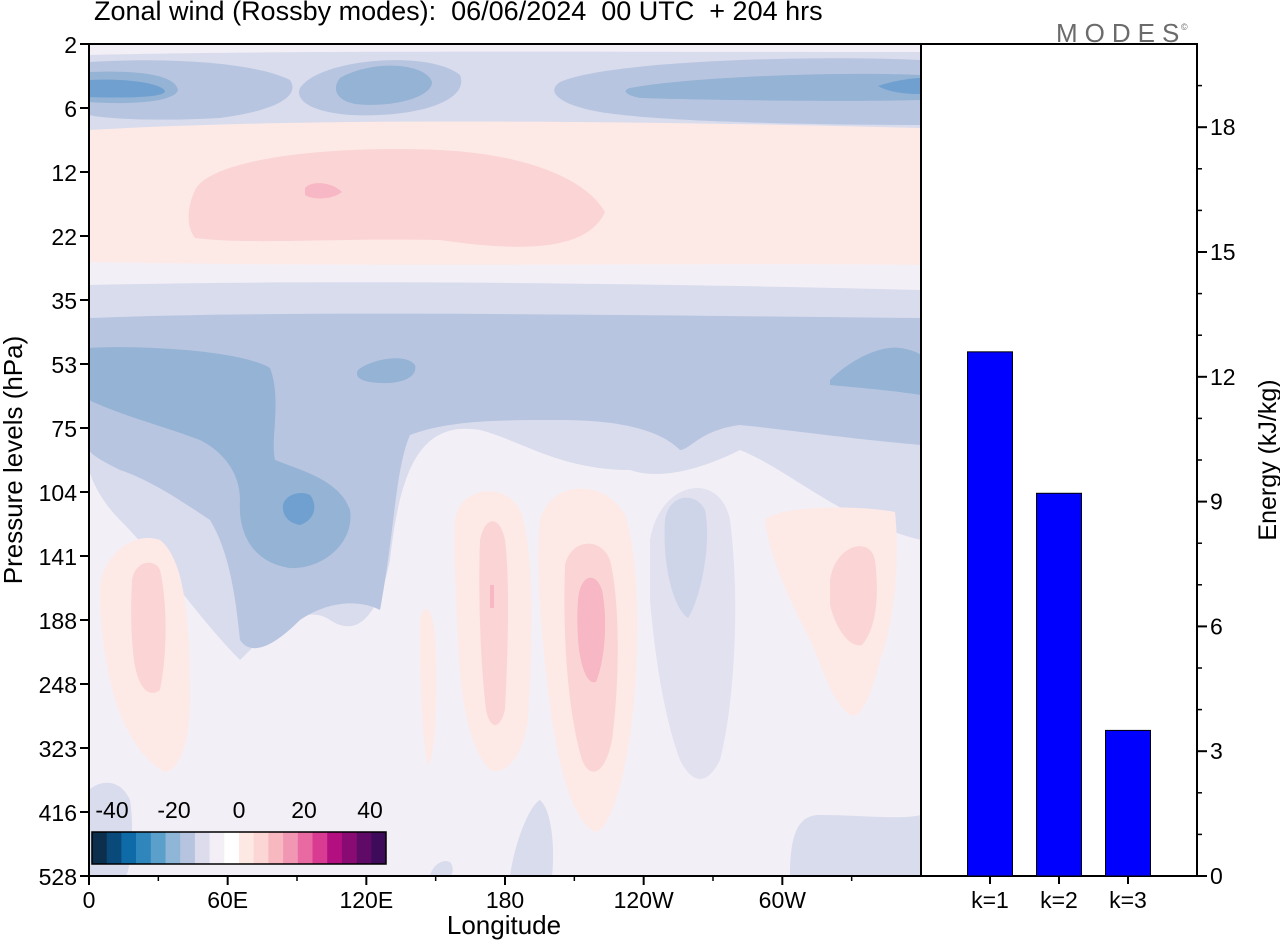 The width and height of the screenshot is (1280, 942). What do you see at coordinates (505, 900) in the screenshot?
I see `x-tick-label: 180` at bounding box center [505, 900].